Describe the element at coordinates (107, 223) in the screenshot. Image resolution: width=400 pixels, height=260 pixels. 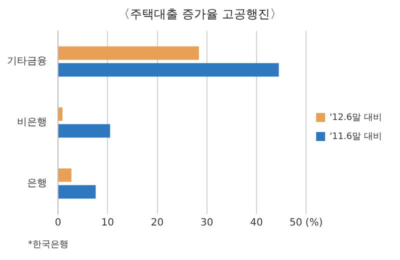
I see `x-tick-label: 10` at that location.